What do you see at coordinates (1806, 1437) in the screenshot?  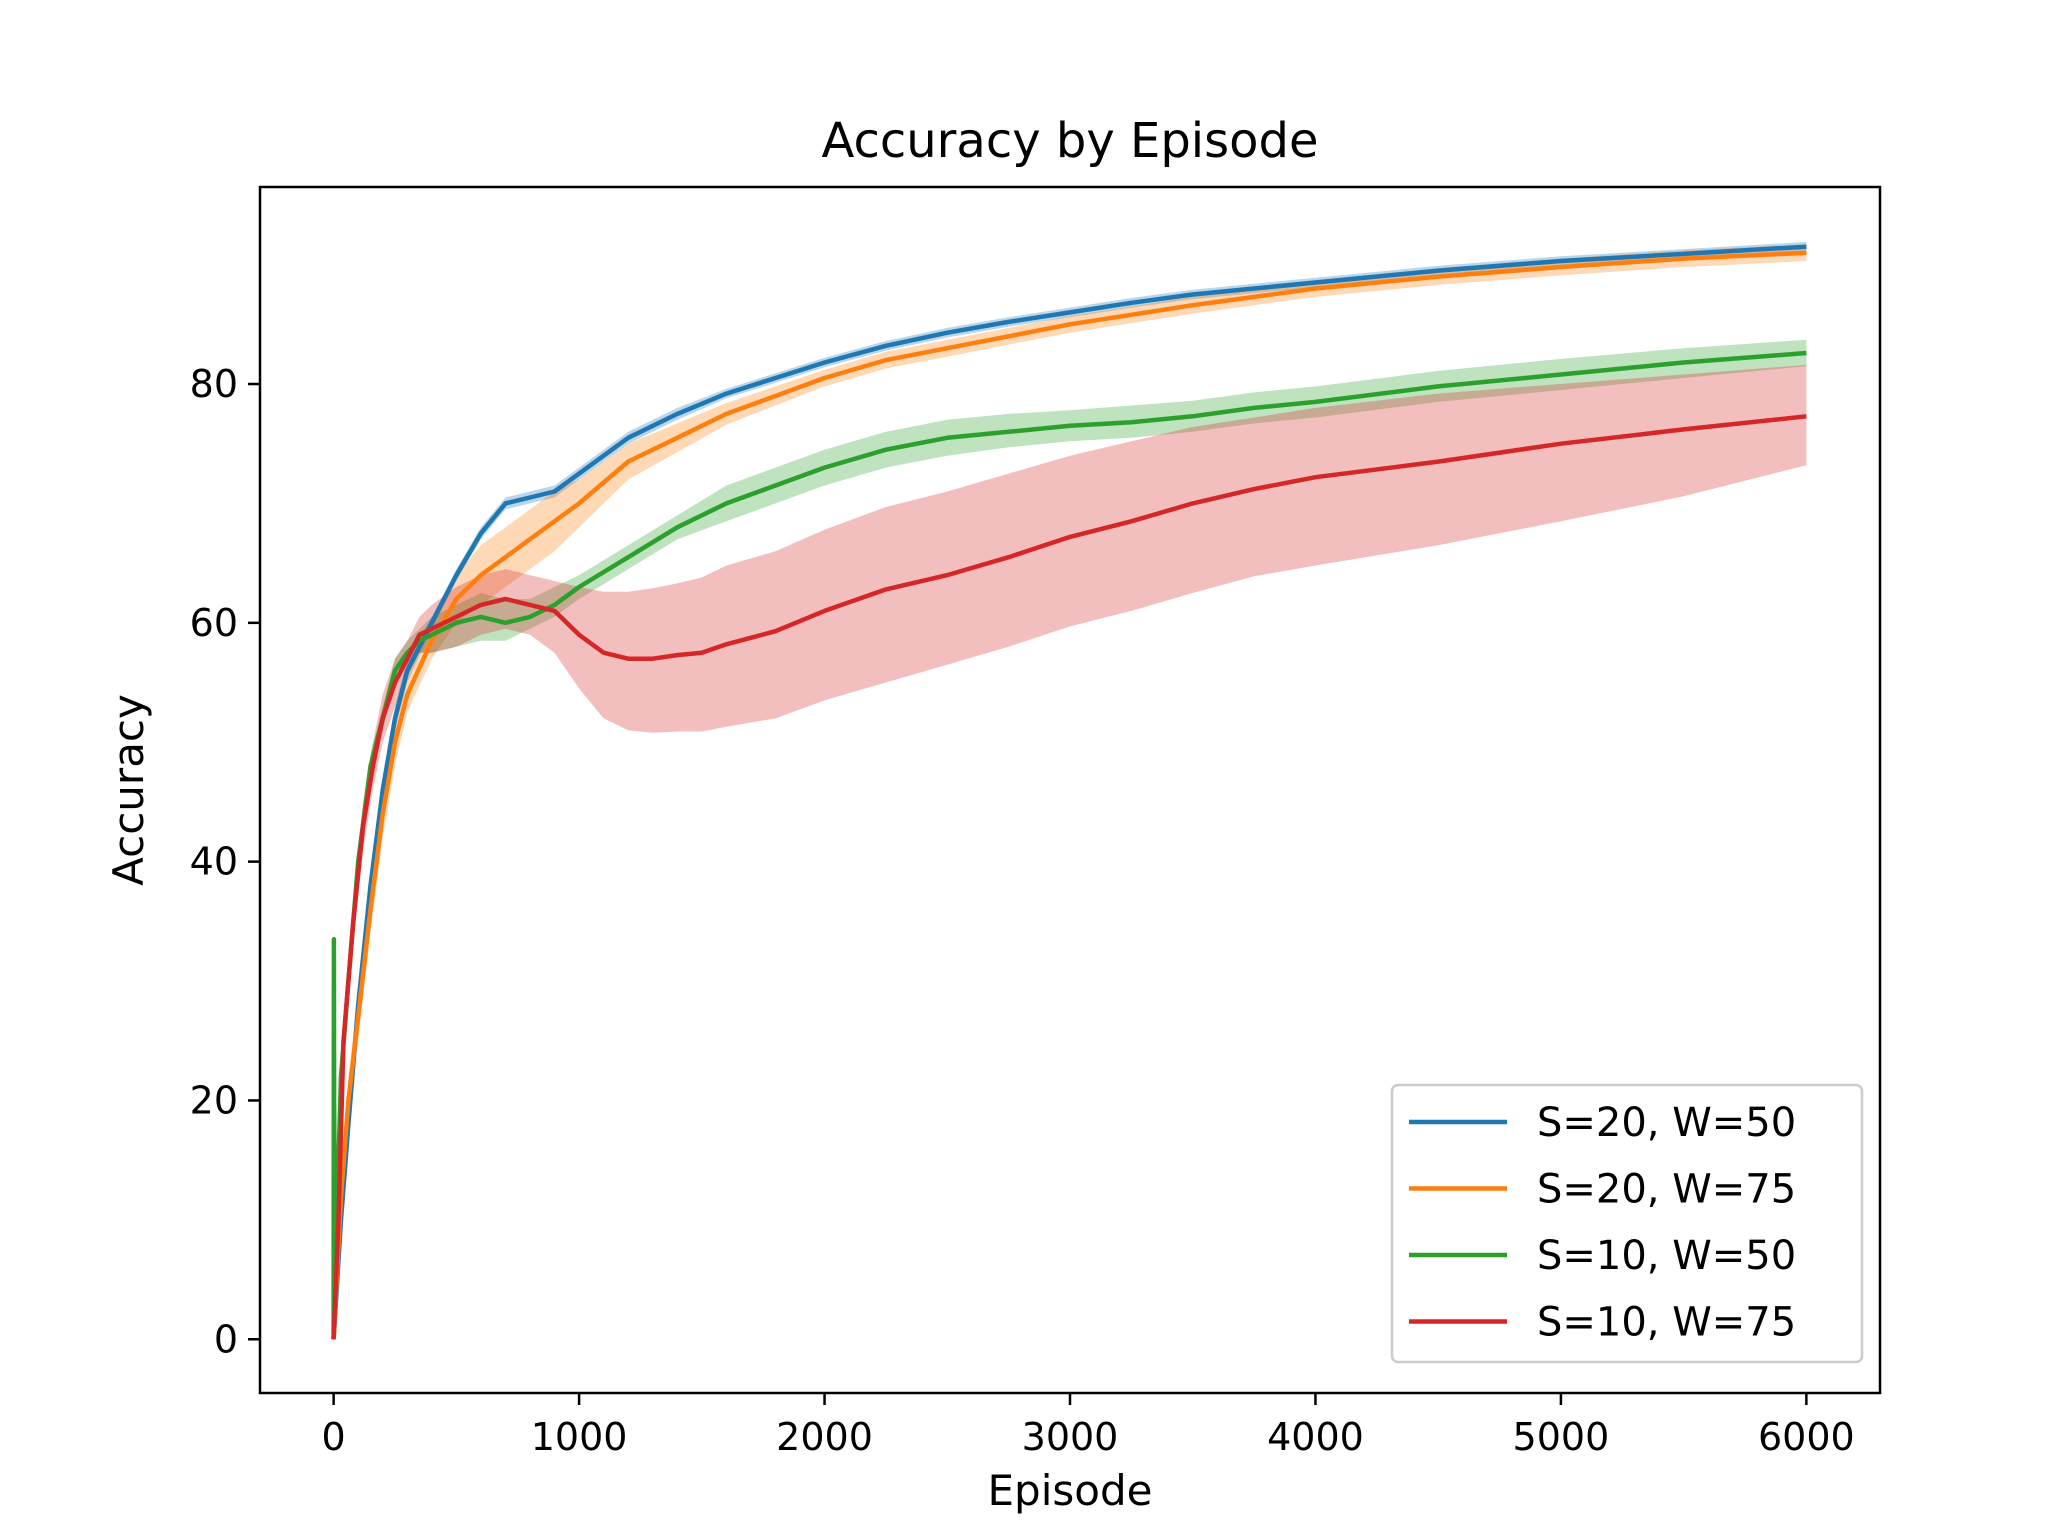 I see `x-tick-label: 6000` at bounding box center [1806, 1437].